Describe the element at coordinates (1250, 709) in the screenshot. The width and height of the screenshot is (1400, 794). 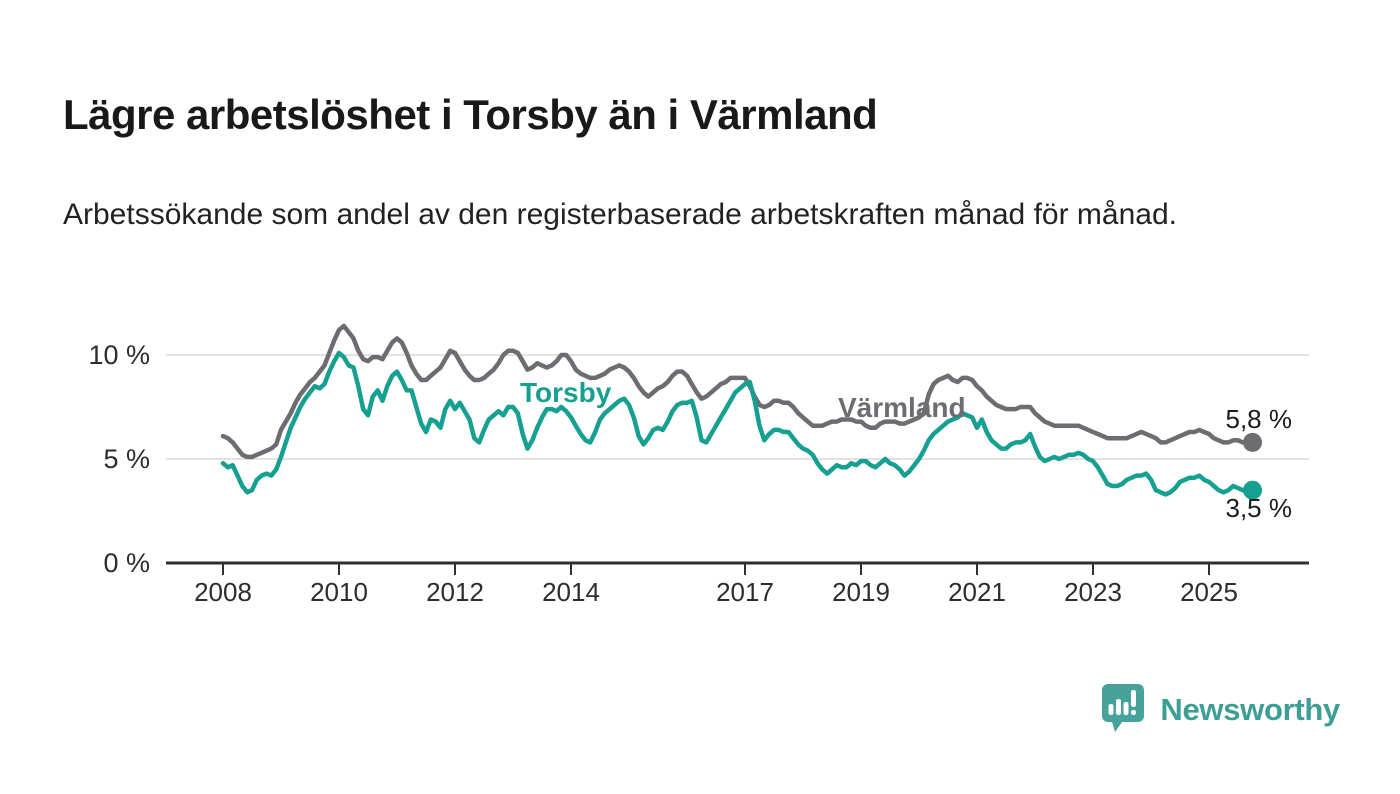
I see `newsworthy-logo-text: Newsworthy` at that location.